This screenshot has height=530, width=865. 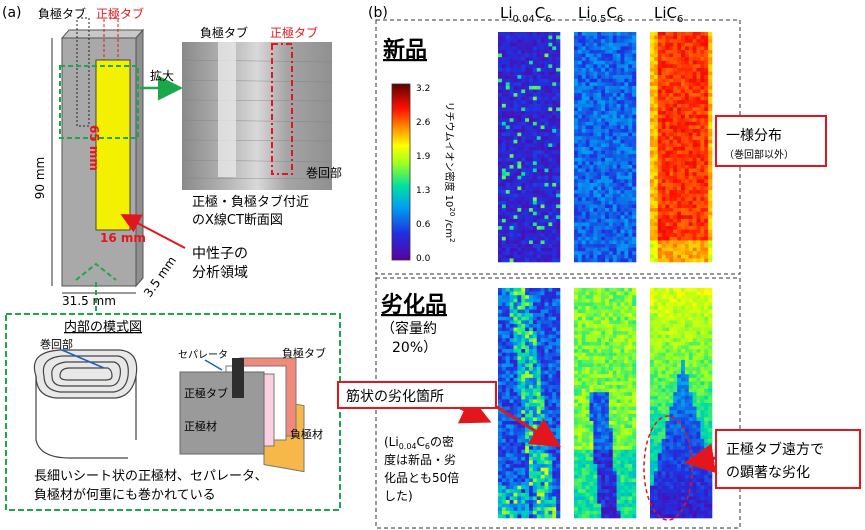 I want to click on ct-caption-line1: 正極・負極タブ付近, so click(x=250, y=202).